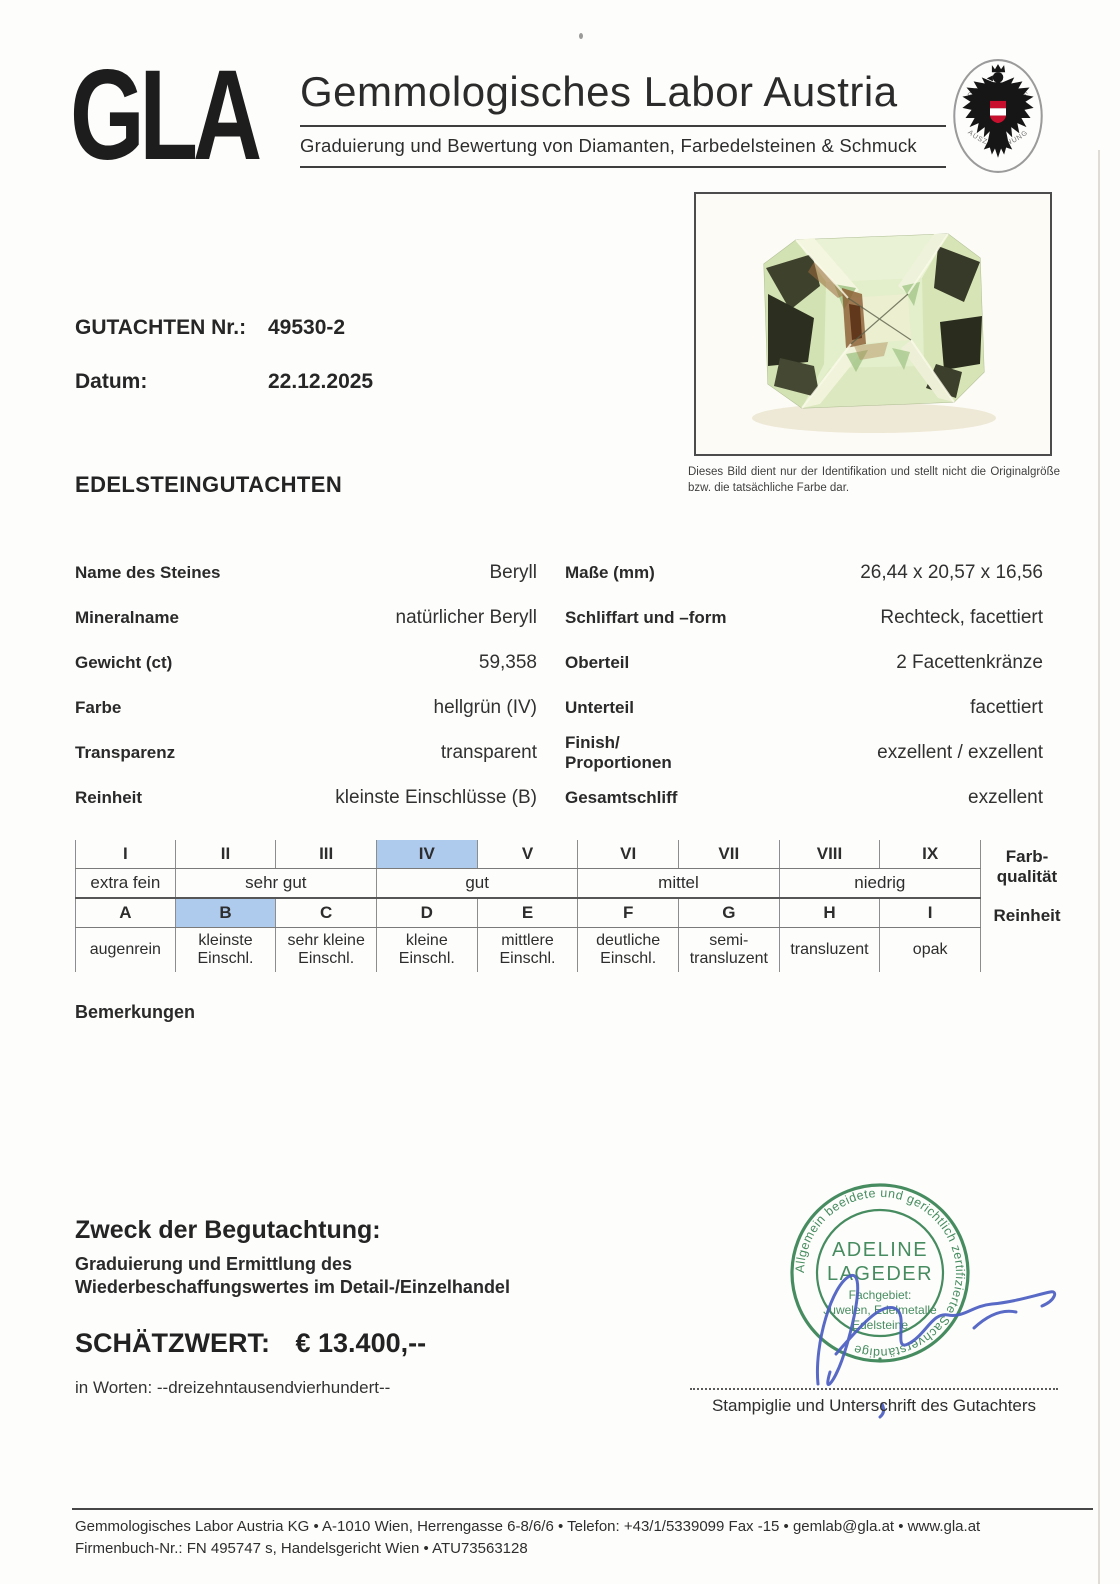  I want to click on detail-value: exzellent, so click(1005, 797).